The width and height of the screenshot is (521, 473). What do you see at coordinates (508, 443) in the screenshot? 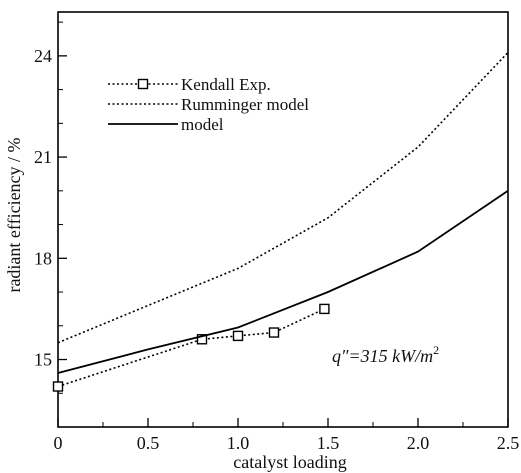
I see `x-tick-label: 2.5` at bounding box center [508, 443].